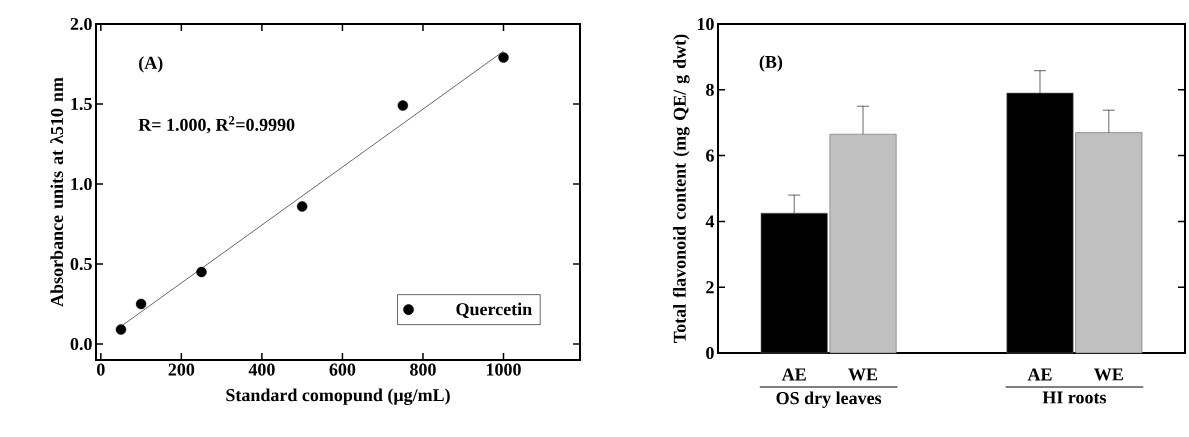  What do you see at coordinates (81, 184) in the screenshot?
I see `y-tick-label: 1.0` at bounding box center [81, 184].